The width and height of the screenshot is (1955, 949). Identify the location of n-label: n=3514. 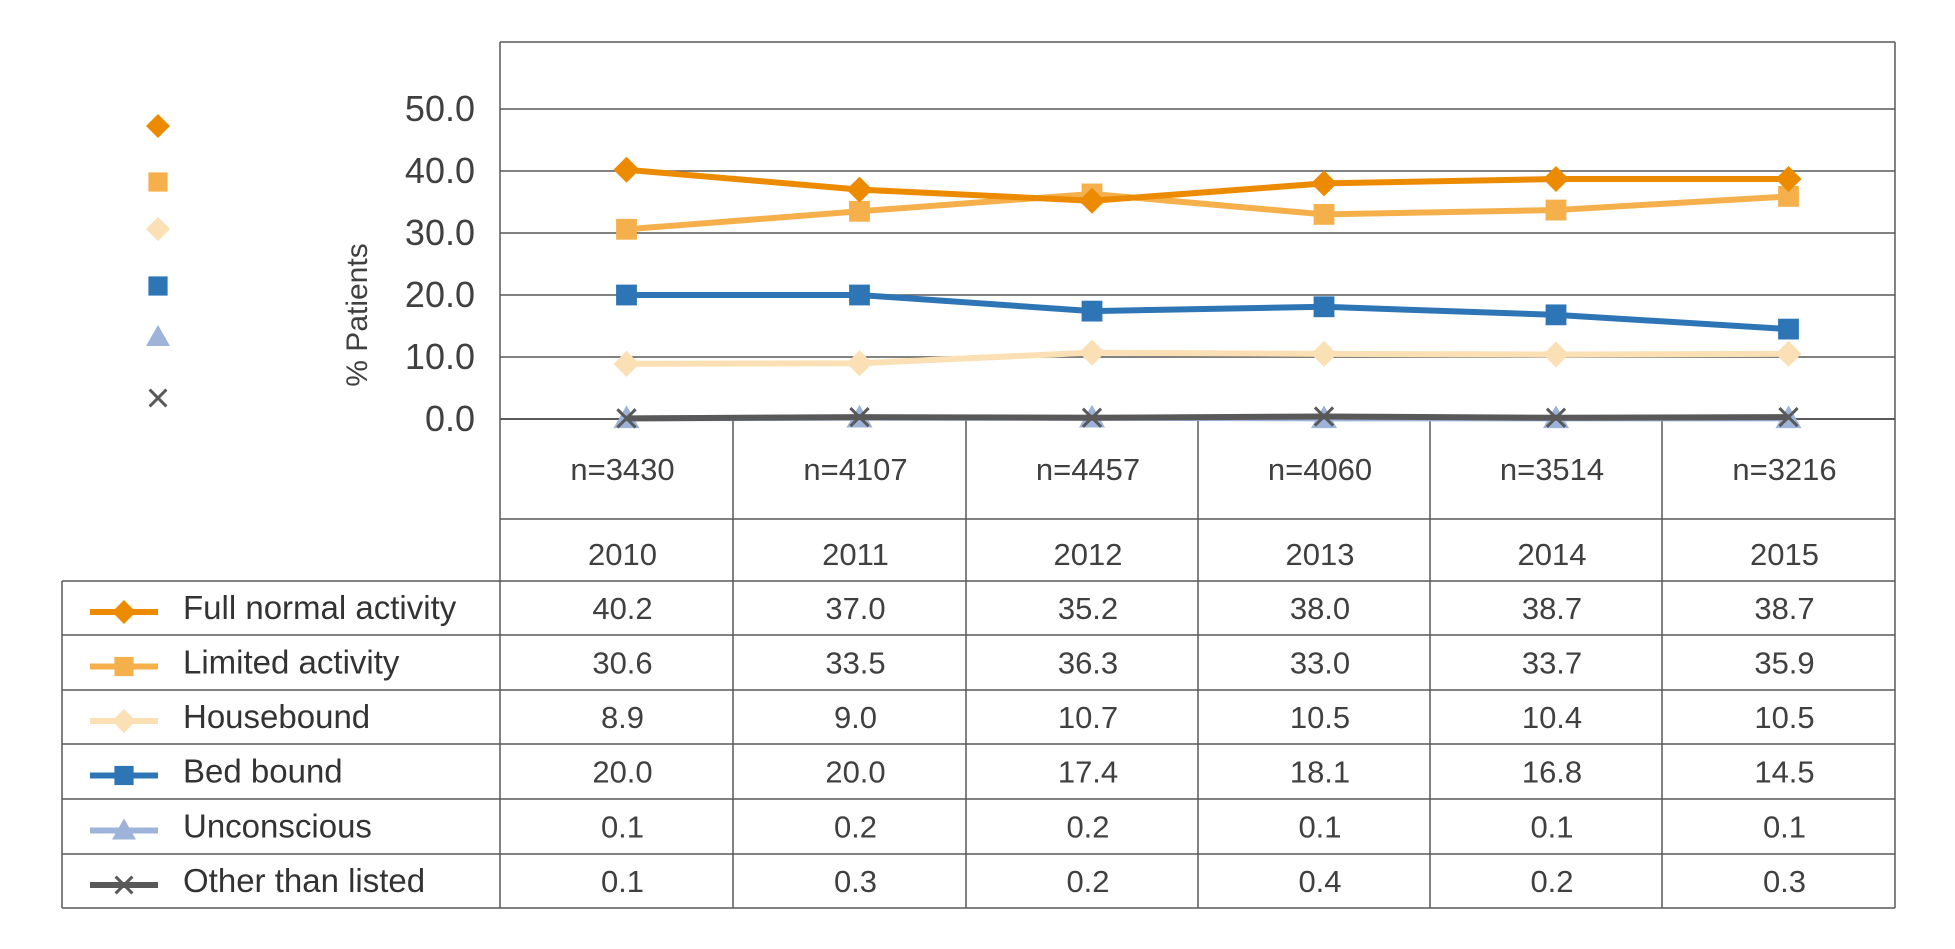
(1552, 469).